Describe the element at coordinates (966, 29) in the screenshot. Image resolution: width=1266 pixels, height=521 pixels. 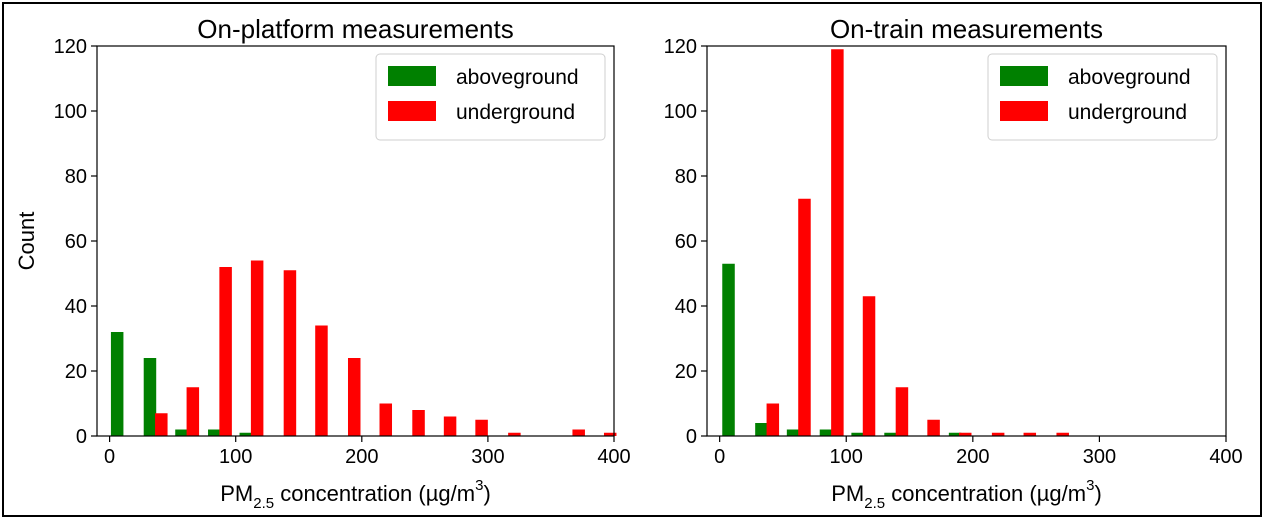
I see `chart-title: On-train measurements` at that location.